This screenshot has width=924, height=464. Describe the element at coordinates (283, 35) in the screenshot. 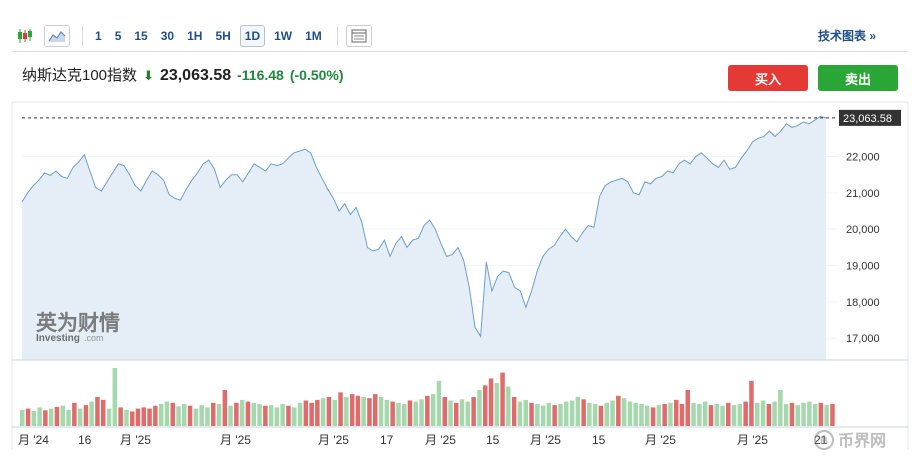

I see `interval-1w: 1W` at that location.